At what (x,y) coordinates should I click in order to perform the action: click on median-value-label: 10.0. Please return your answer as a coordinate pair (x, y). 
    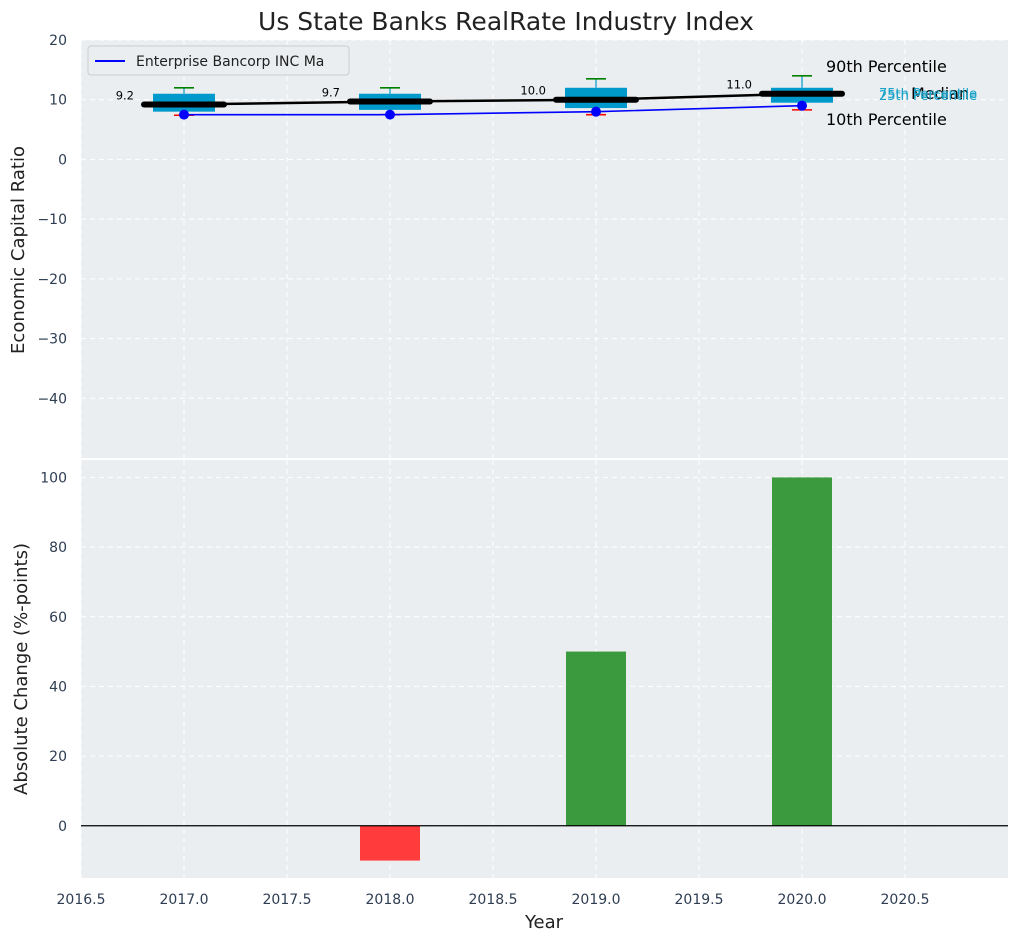
    Looking at the image, I should click on (533, 91).